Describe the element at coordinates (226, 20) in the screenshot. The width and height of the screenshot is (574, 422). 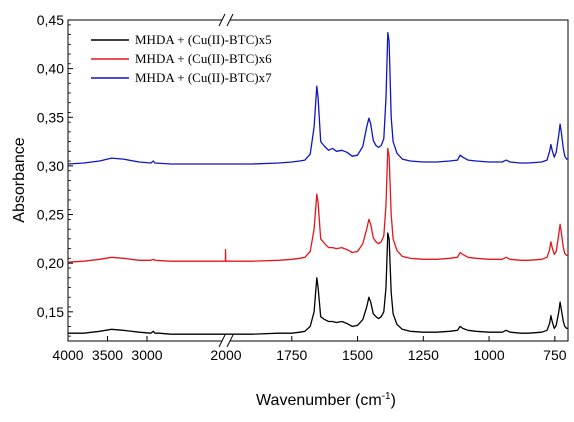
I see `axis-break-top` at that location.